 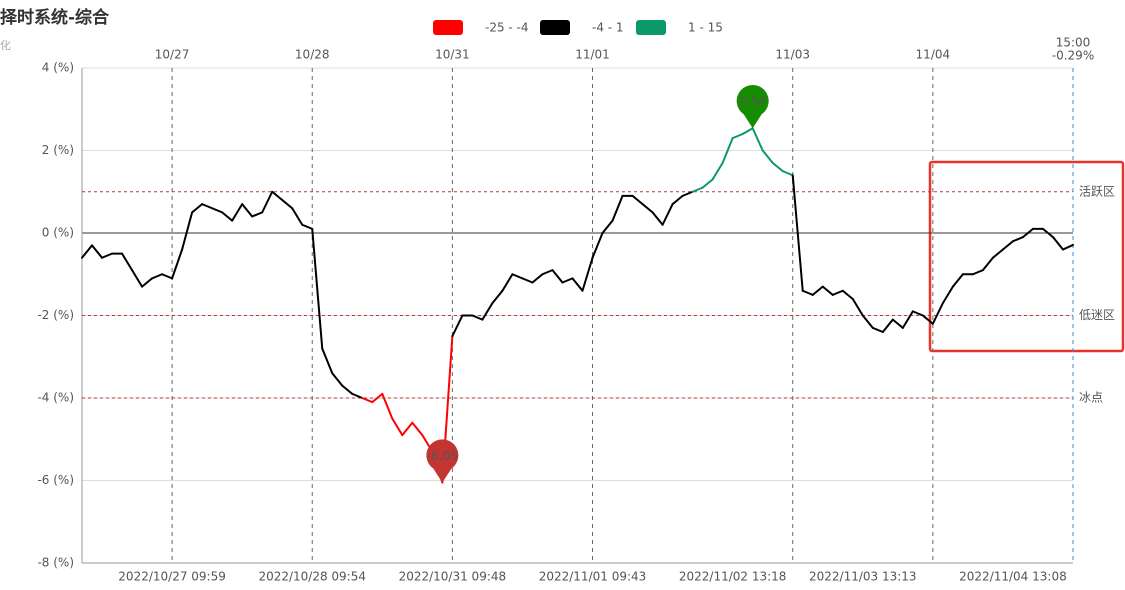 What do you see at coordinates (312, 577) in the screenshot?
I see `x-tick-label: 2022/10/28 09:54` at bounding box center [312, 577].